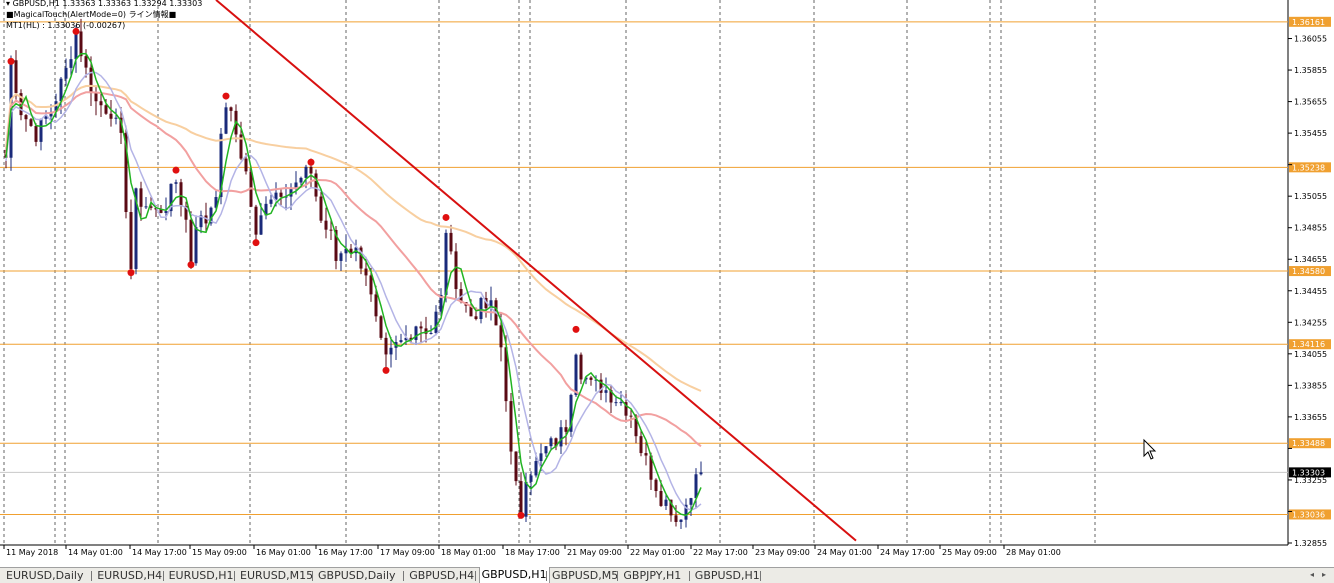 This screenshot has width=1334, height=583. I want to click on mt1-info-line: MT1(HL) : 1.33036 (-0.00267), so click(65, 26).